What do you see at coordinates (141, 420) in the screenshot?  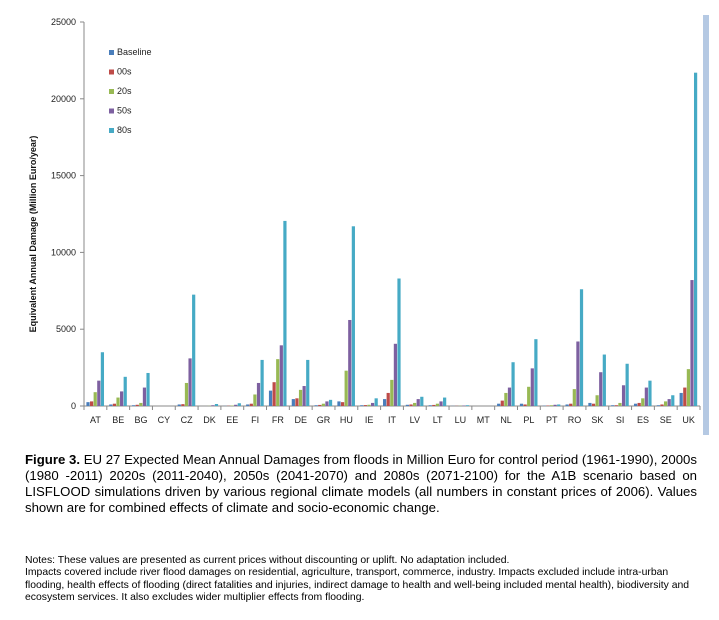 I see `x-tick-label: BG` at bounding box center [141, 420].